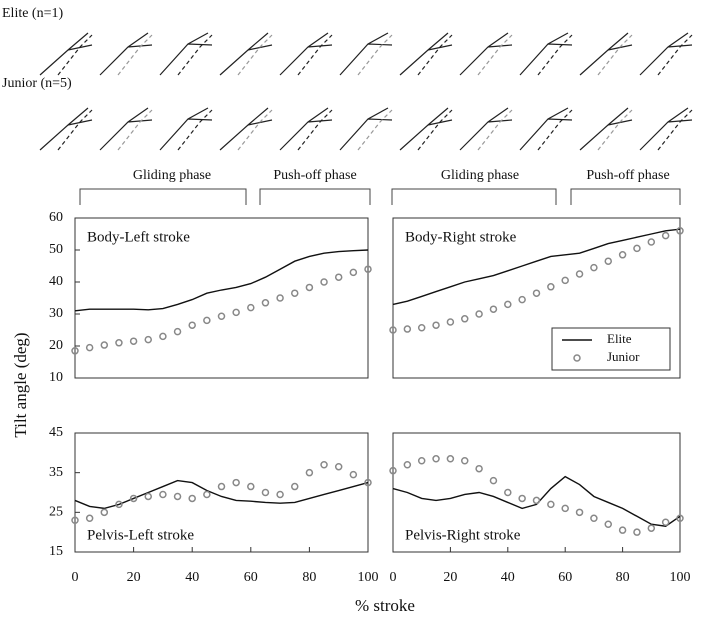 Image resolution: width=701 pixels, height=625 pixels. I want to click on row-label: Junior (n=5), so click(37, 83).